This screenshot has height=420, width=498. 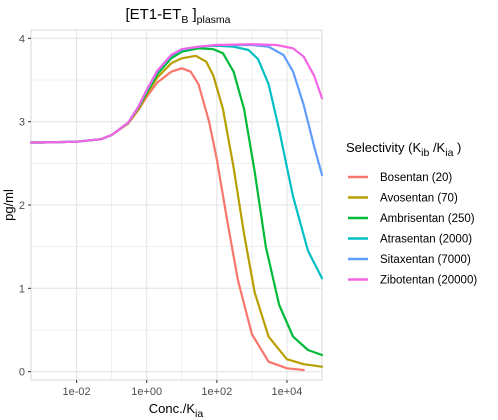 What do you see at coordinates (22, 373) in the screenshot?
I see `y-tick-label: 0` at bounding box center [22, 373].